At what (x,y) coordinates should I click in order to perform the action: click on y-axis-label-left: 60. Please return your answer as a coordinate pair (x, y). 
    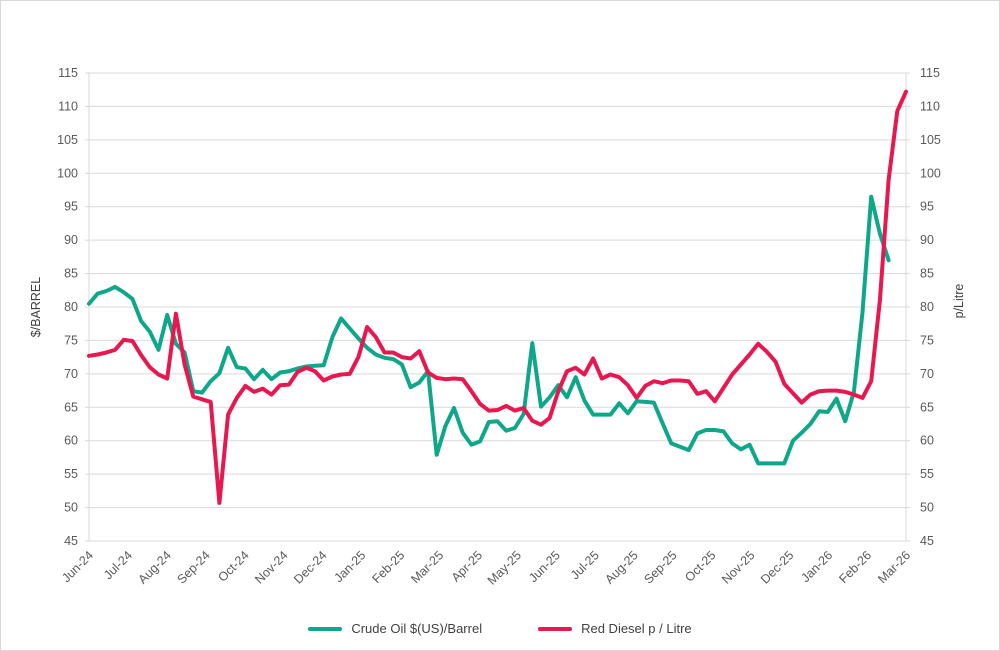
    Looking at the image, I should click on (71, 441).